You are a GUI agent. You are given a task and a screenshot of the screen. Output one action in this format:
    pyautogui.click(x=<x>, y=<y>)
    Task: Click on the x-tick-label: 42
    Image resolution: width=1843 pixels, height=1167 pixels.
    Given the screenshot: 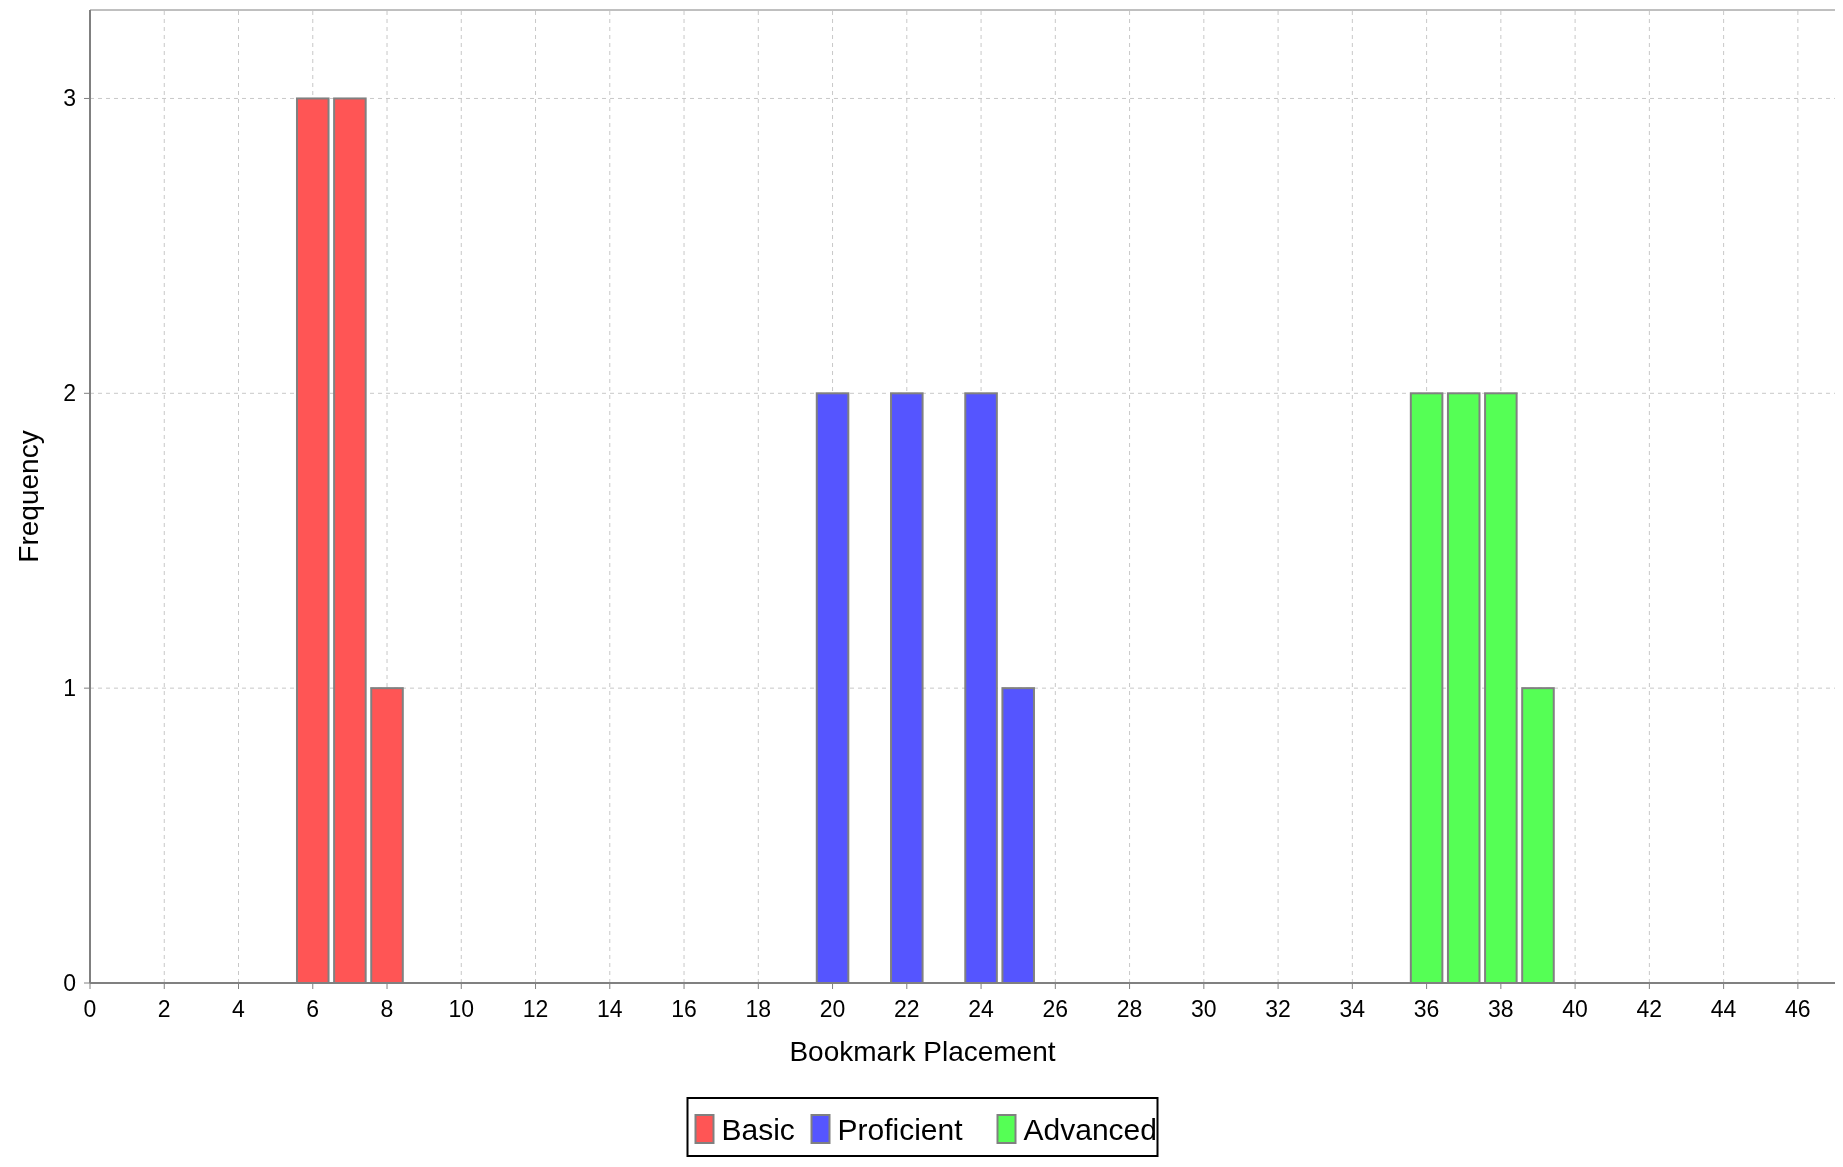 What is the action you would take?
    pyautogui.click(x=1649, y=1009)
    